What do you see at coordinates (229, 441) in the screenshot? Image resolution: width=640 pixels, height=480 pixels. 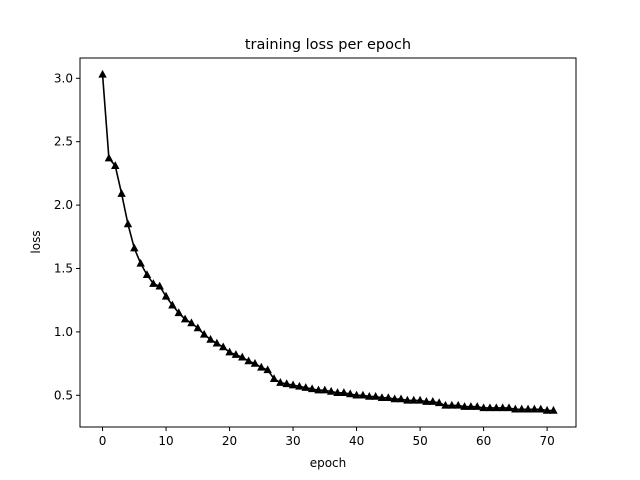 I see `x-tick-label: 20` at bounding box center [229, 441].